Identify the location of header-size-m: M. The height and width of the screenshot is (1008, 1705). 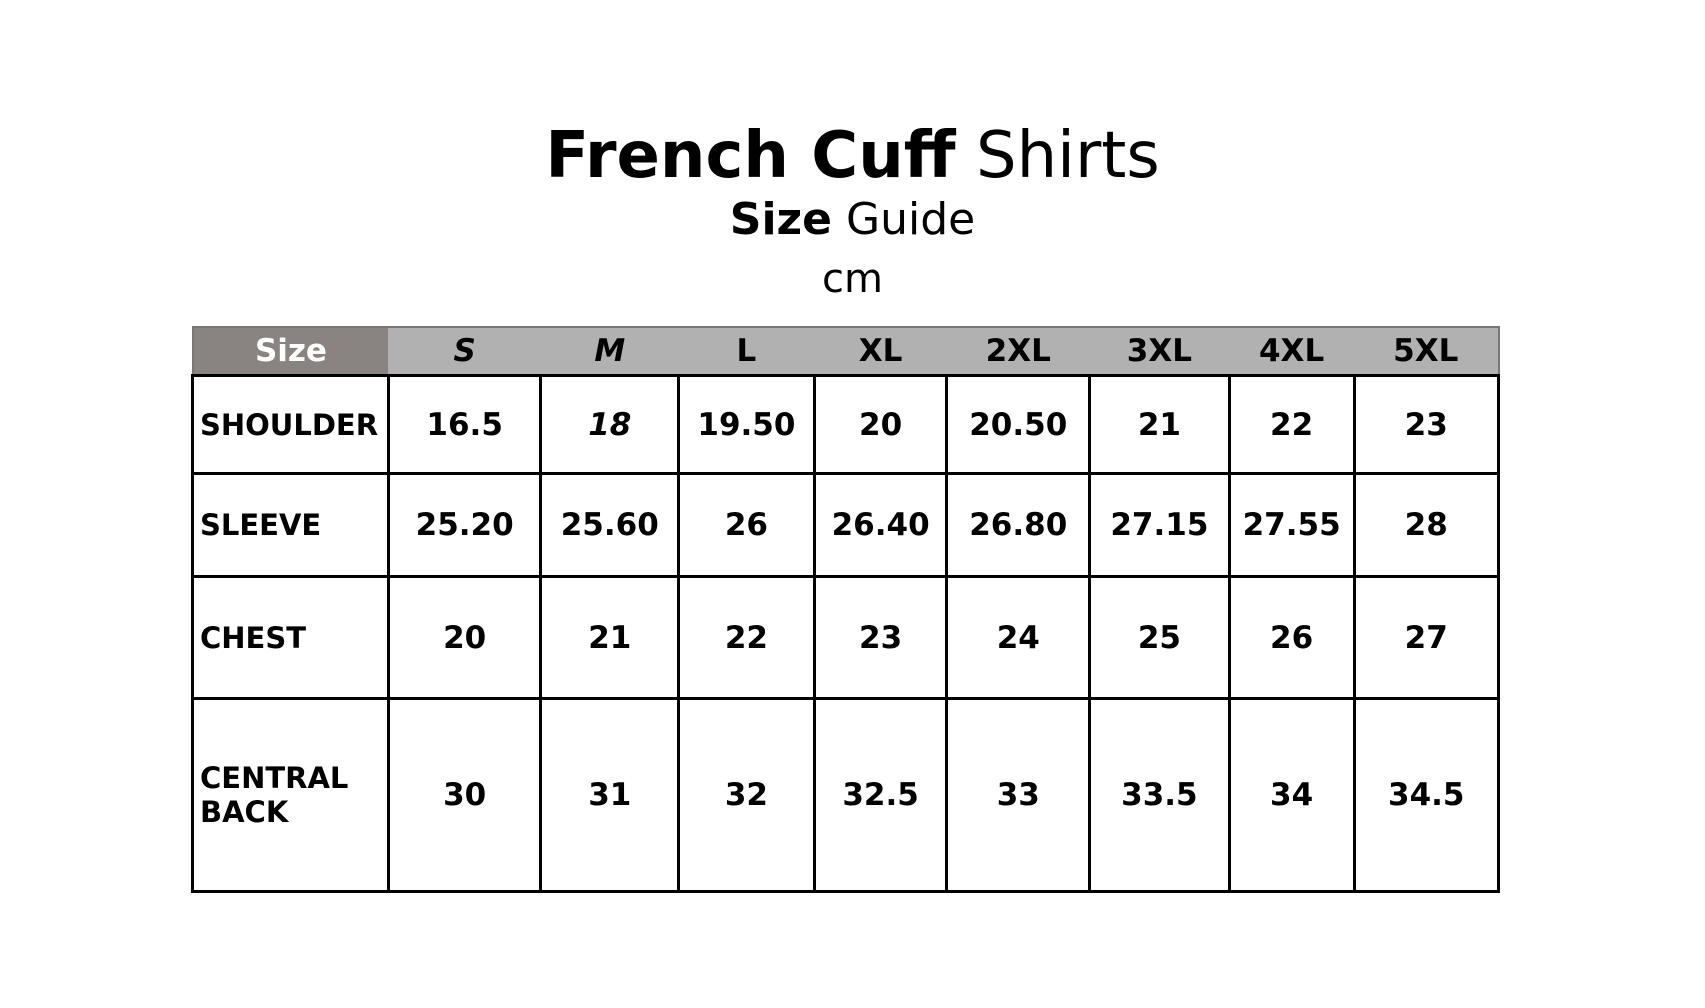
(609, 351).